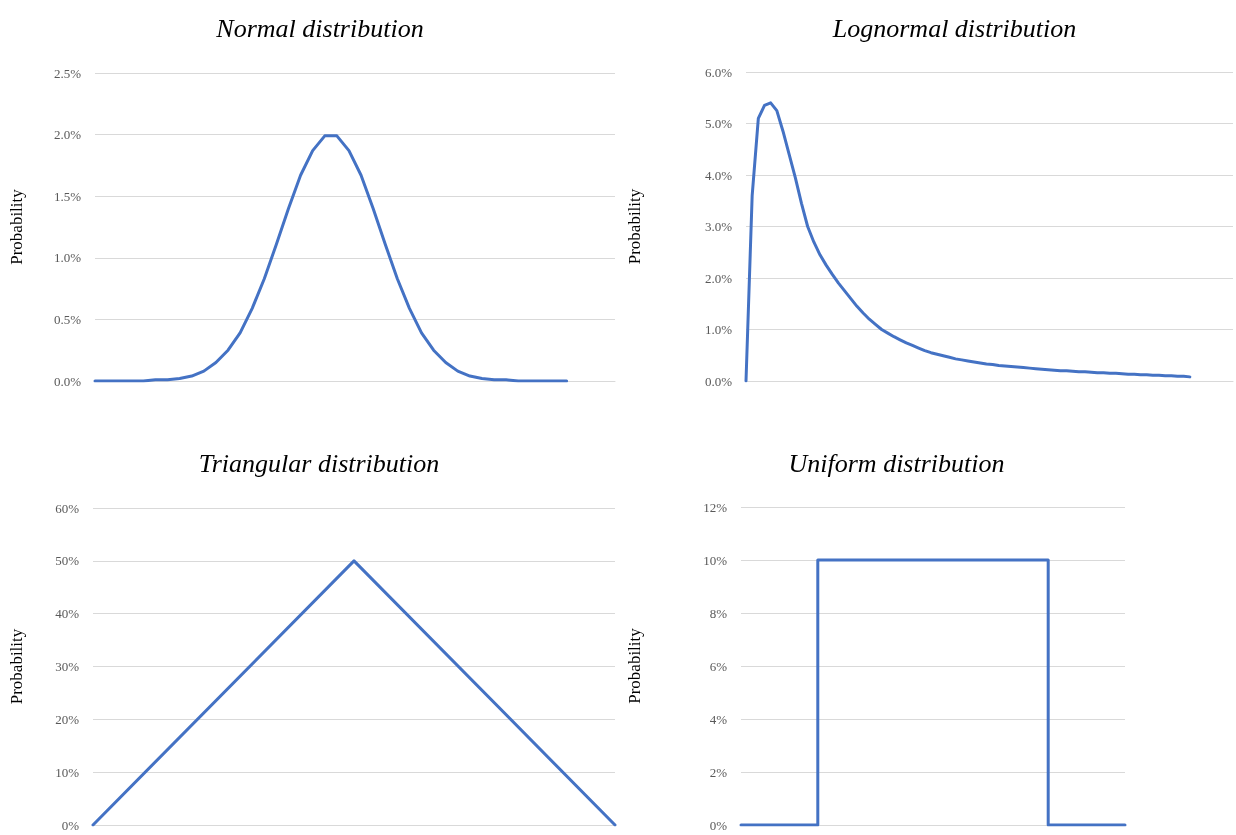 This screenshot has width=1236, height=835. Describe the element at coordinates (718, 772) in the screenshot. I see `y-tick-label: 2%` at that location.